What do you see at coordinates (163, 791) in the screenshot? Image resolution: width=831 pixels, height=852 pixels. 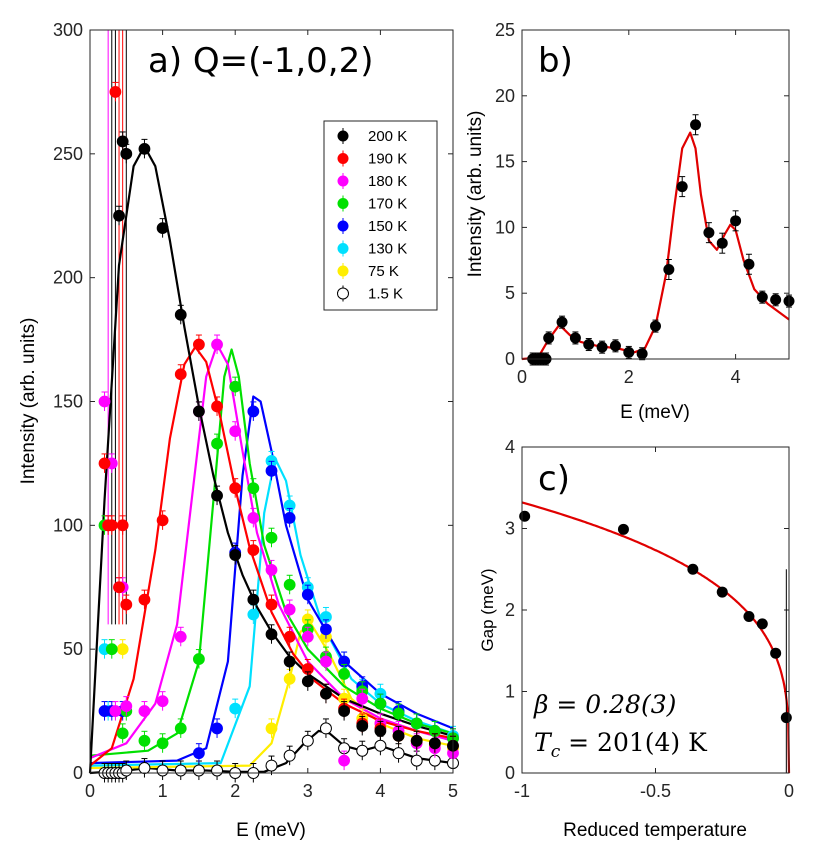 I see `x-tick-label: 1` at bounding box center [163, 791].